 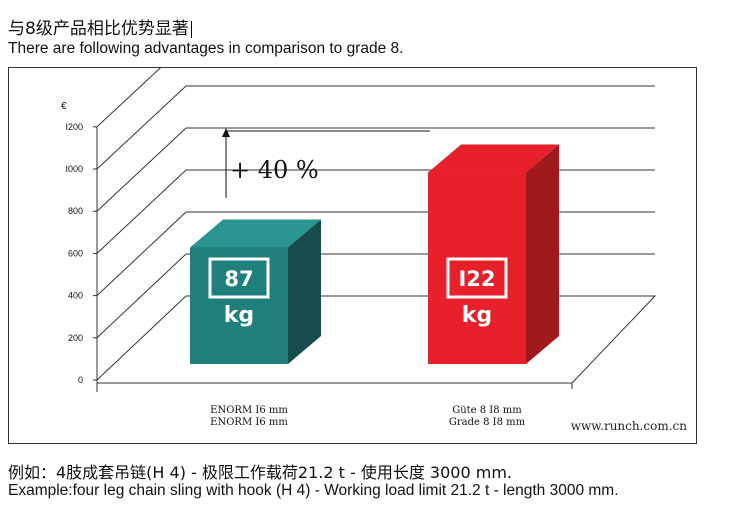 What do you see at coordinates (629, 426) in the screenshot?
I see `watermark-text: www.runch.com.cn` at bounding box center [629, 426].